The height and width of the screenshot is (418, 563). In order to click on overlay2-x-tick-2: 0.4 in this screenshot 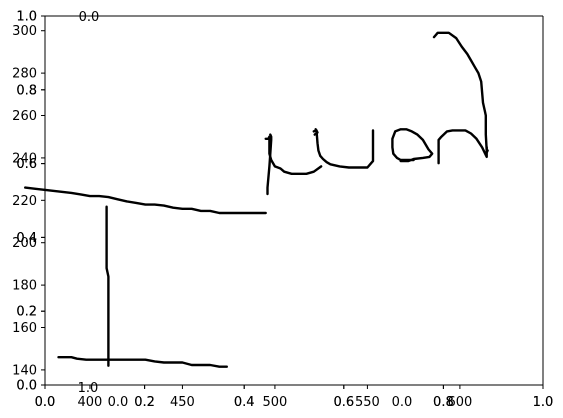, I will do `click(244, 402)`.